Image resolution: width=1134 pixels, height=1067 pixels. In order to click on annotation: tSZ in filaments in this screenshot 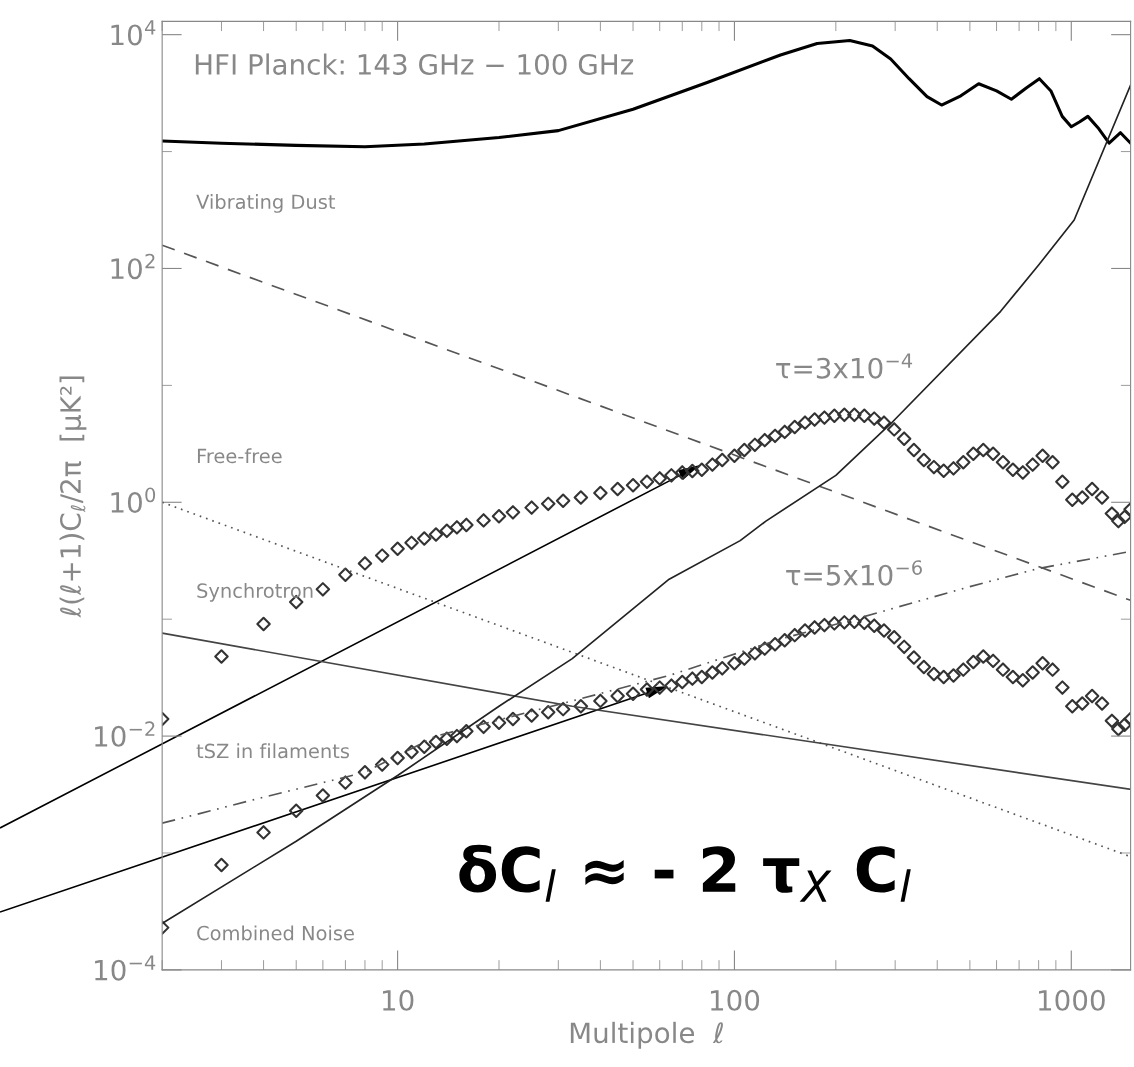, I will do `click(273, 751)`.